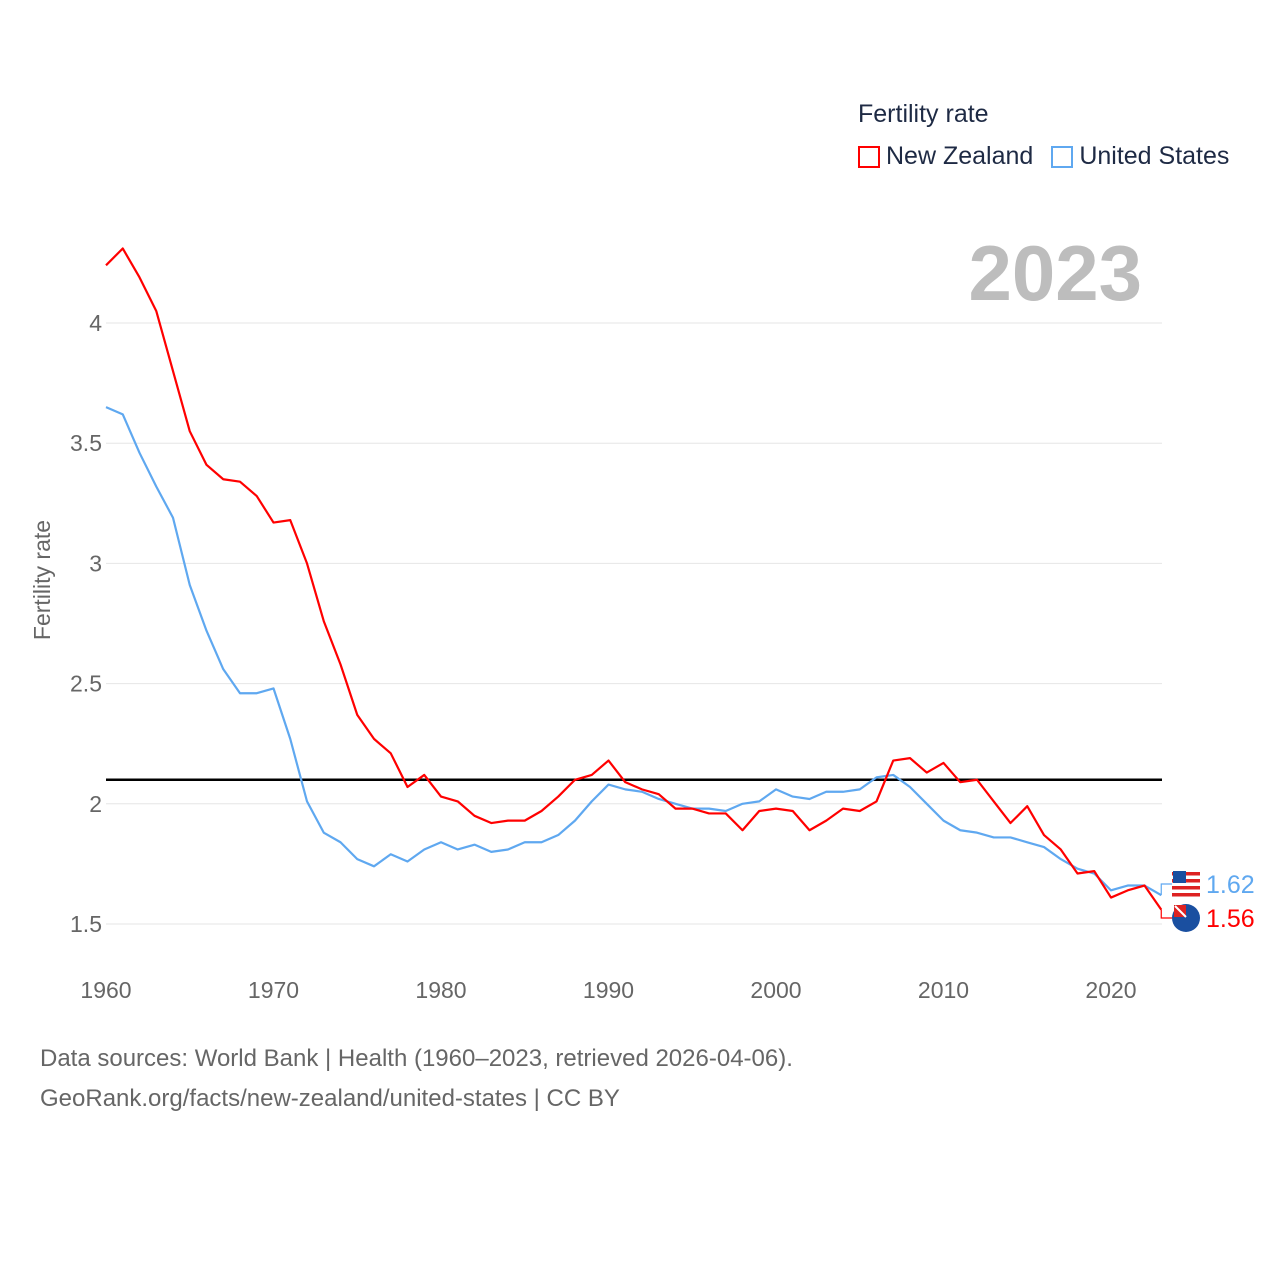 This screenshot has height=1280, width=1280. What do you see at coordinates (943, 990) in the screenshot?
I see `x-tick-label: 2010` at bounding box center [943, 990].